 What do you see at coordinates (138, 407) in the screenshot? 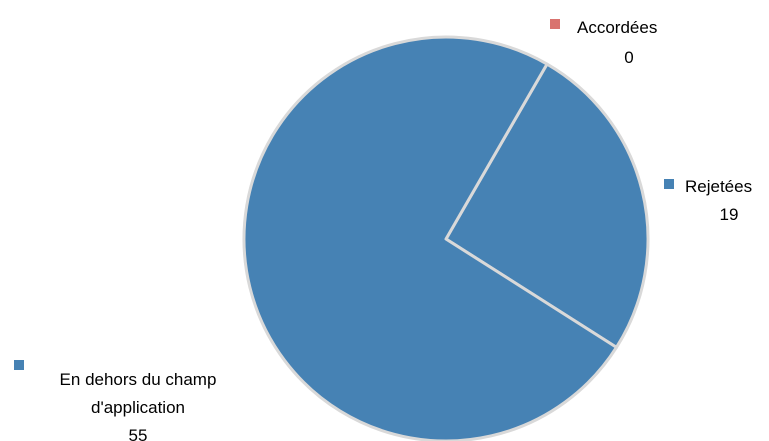
I see `slice-label-hors-champ-line2: d'application` at bounding box center [138, 407].